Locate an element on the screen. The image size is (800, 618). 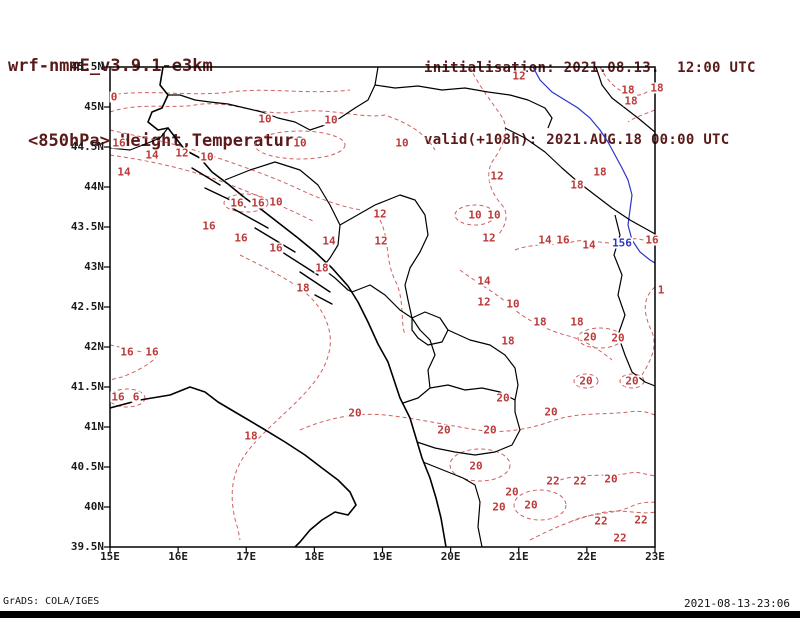
y-axis-tick-label: 40.5N is located at coordinates (87, 466).